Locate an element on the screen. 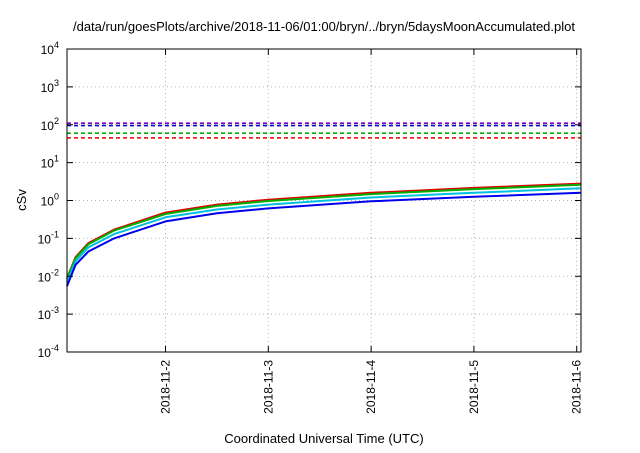  x-tick-label: 2018-11-2 is located at coordinates (166, 387).